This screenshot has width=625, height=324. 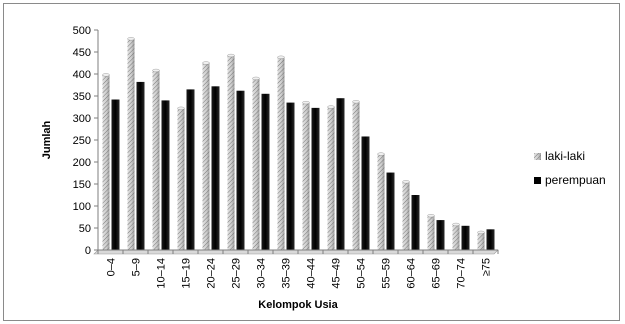 What do you see at coordinates (82, 97) in the screenshot?
I see `y-tick-label: 350` at bounding box center [82, 97].